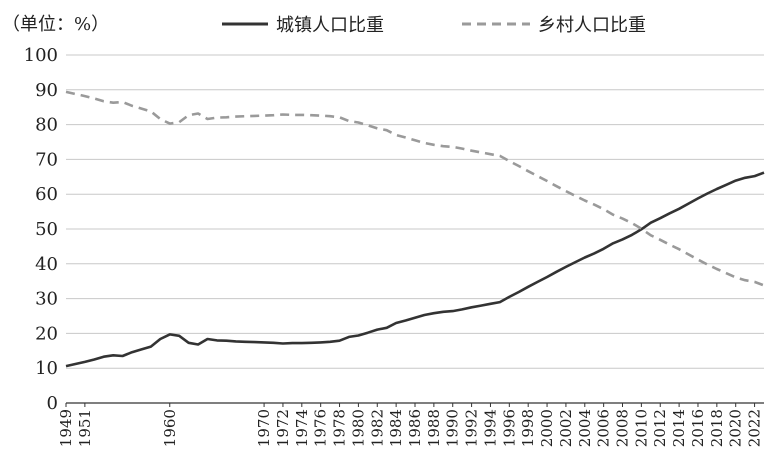  What do you see at coordinates (585, 428) in the screenshot?
I see `x-tick-label: 2004` at bounding box center [585, 428].